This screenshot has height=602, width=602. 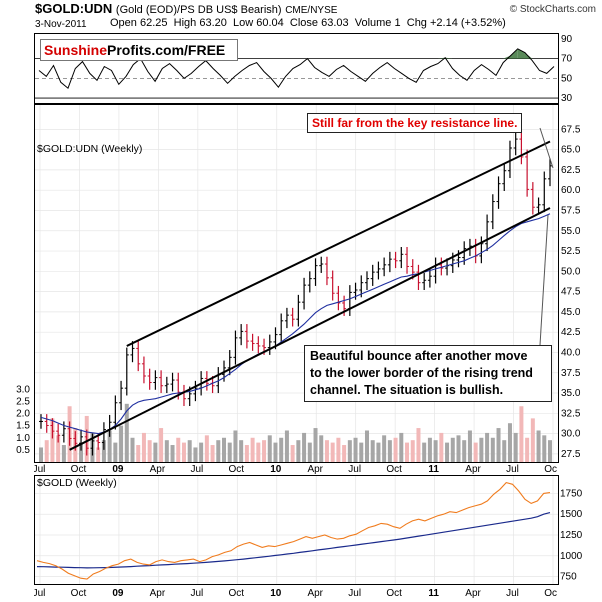 What do you see at coordinates (571, 373) in the screenshot?
I see `price-tick-label: 37.5` at bounding box center [571, 373].